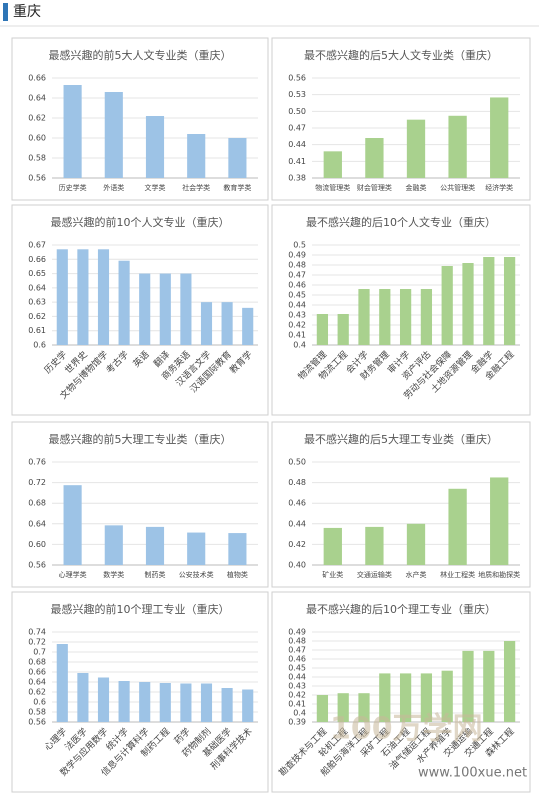  Describe the element at coordinates (73, 574) in the screenshot. I see `x-tick-label: 心理学类` at that location.